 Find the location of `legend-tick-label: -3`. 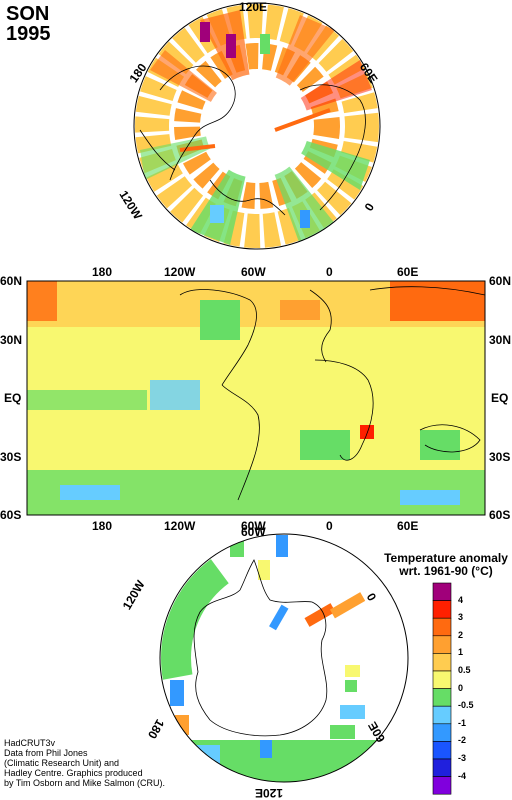

legend-tick-label: -3 is located at coordinates (462, 758).